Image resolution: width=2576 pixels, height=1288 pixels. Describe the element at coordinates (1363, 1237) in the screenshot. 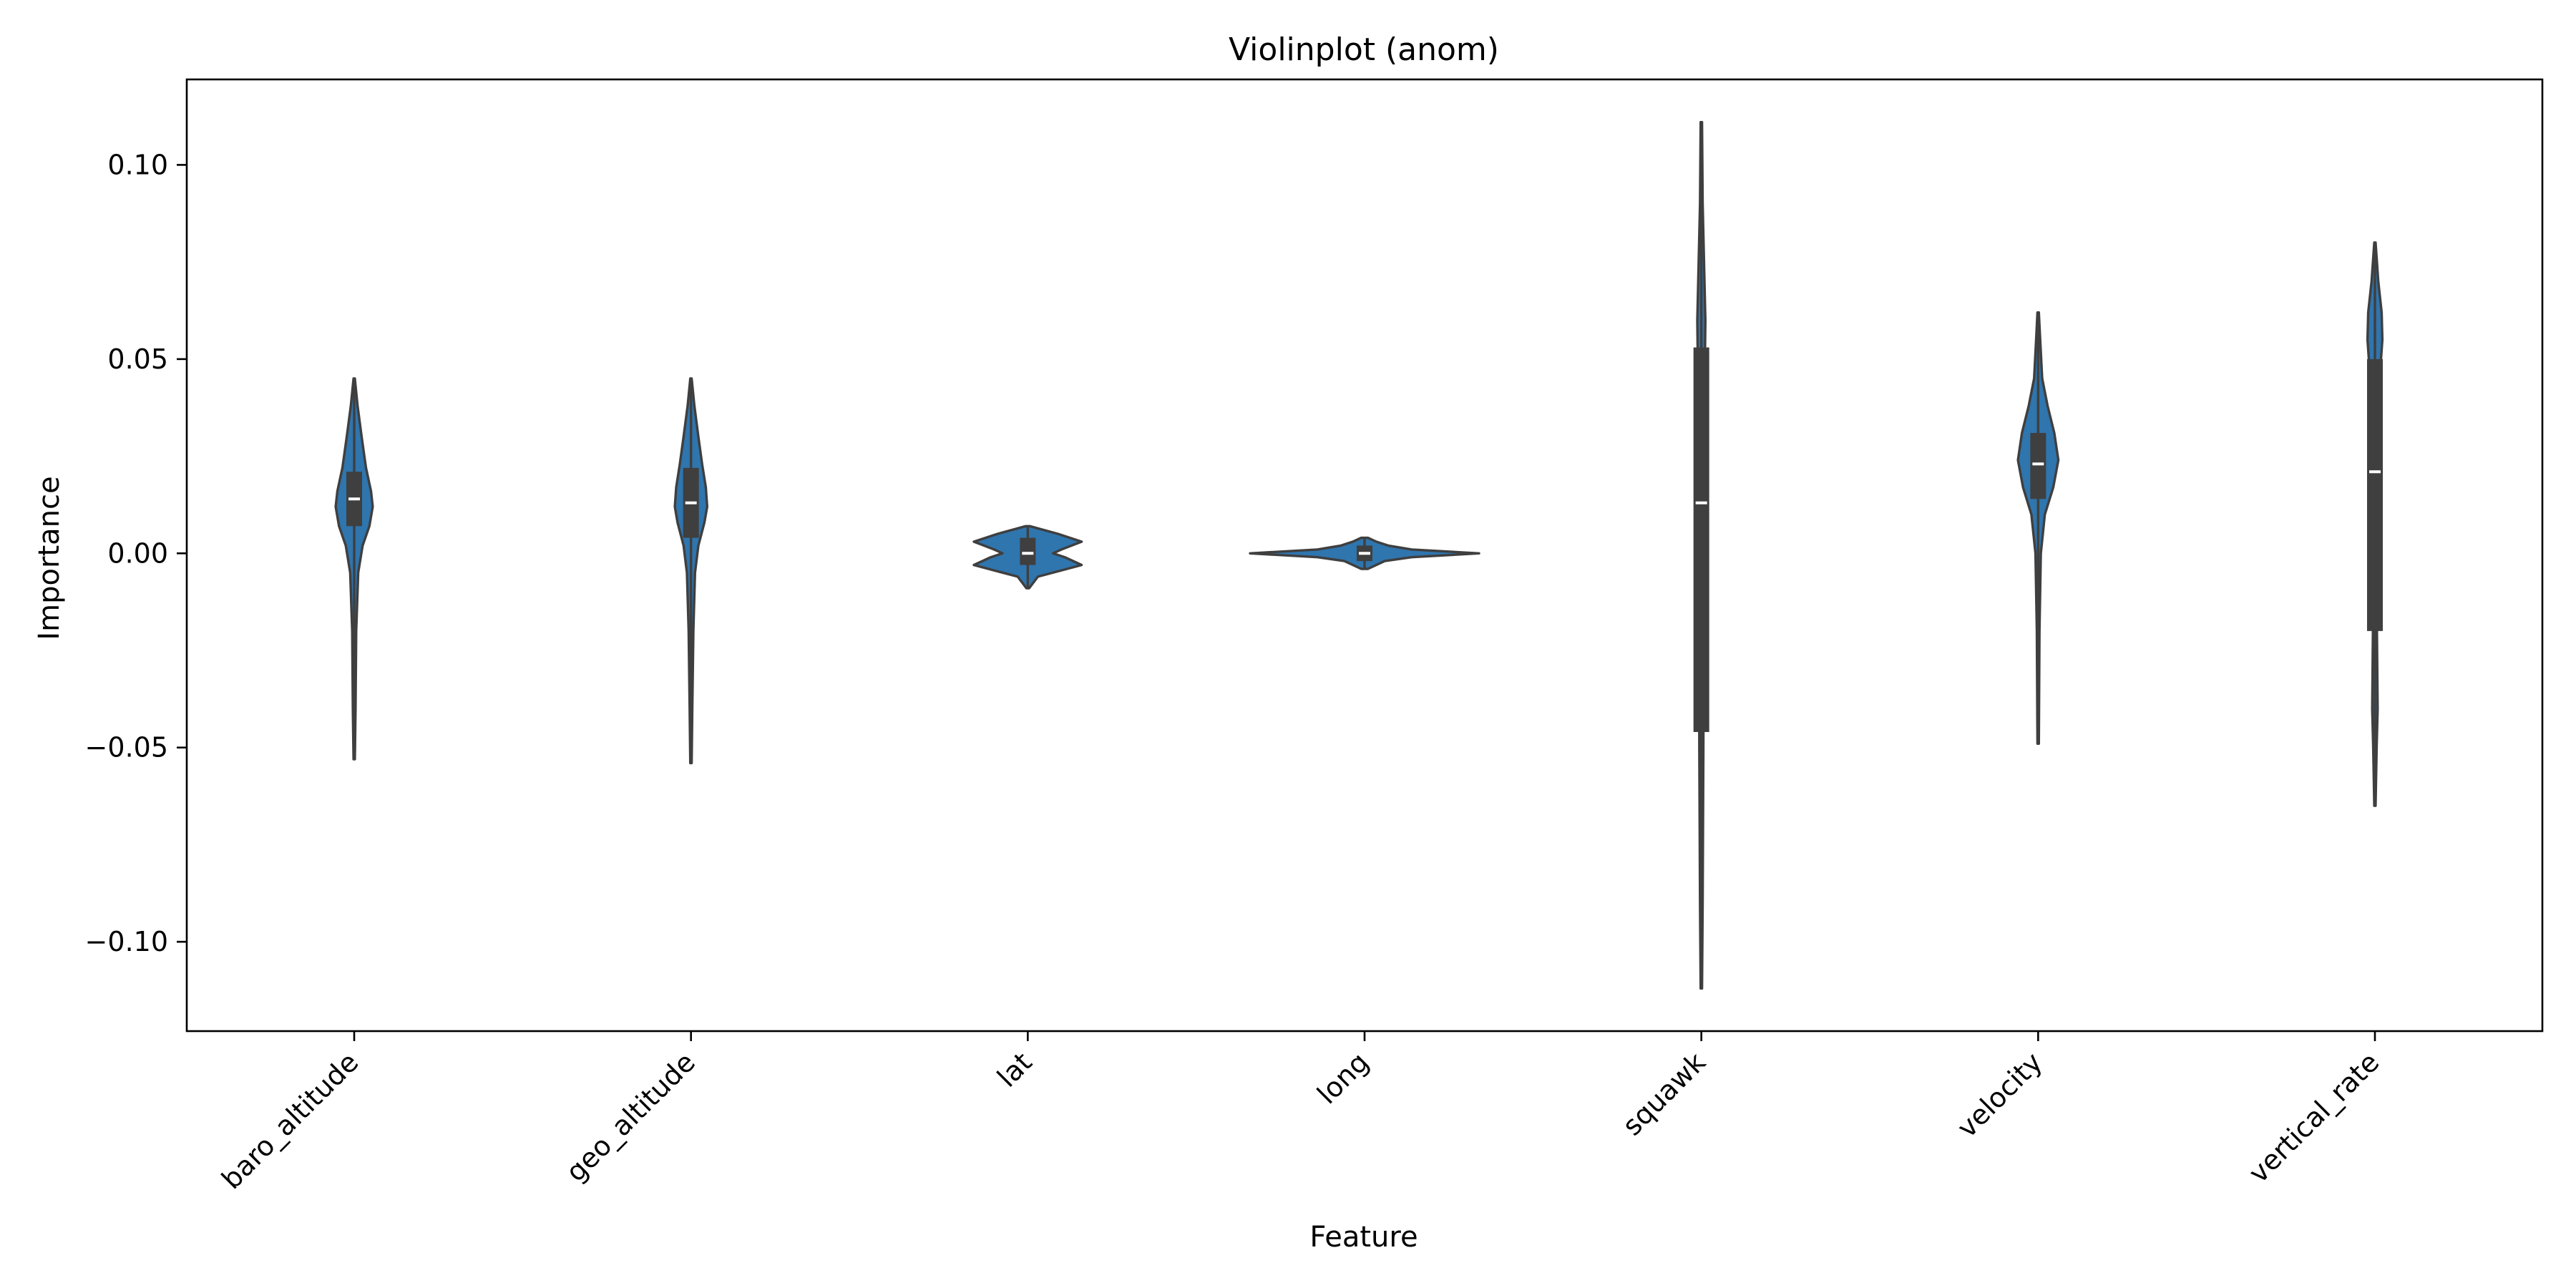

I see `x-axis-label: Feature` at that location.